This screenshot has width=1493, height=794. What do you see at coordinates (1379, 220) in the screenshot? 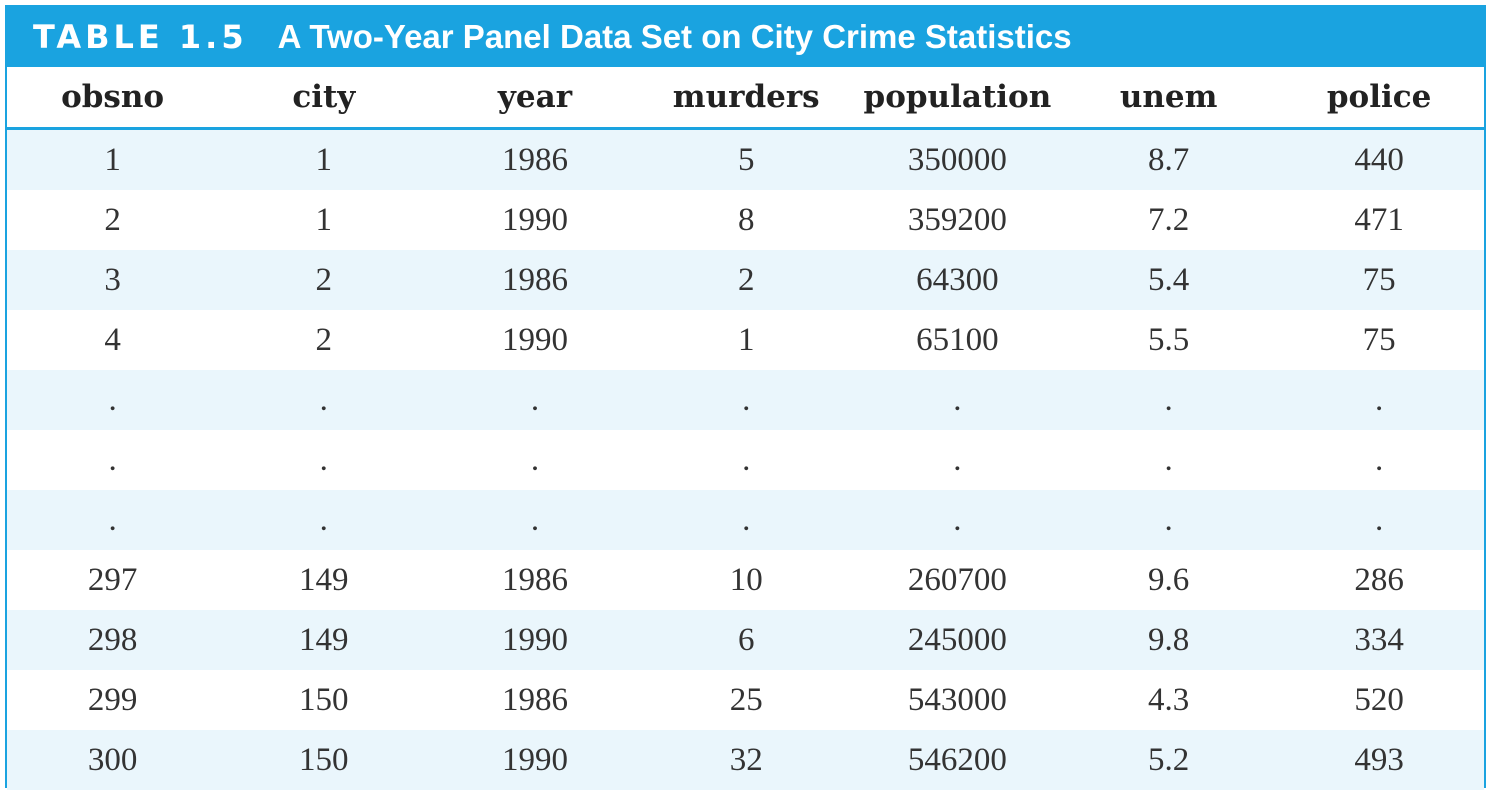
I see `table-cell: 471` at bounding box center [1379, 220].